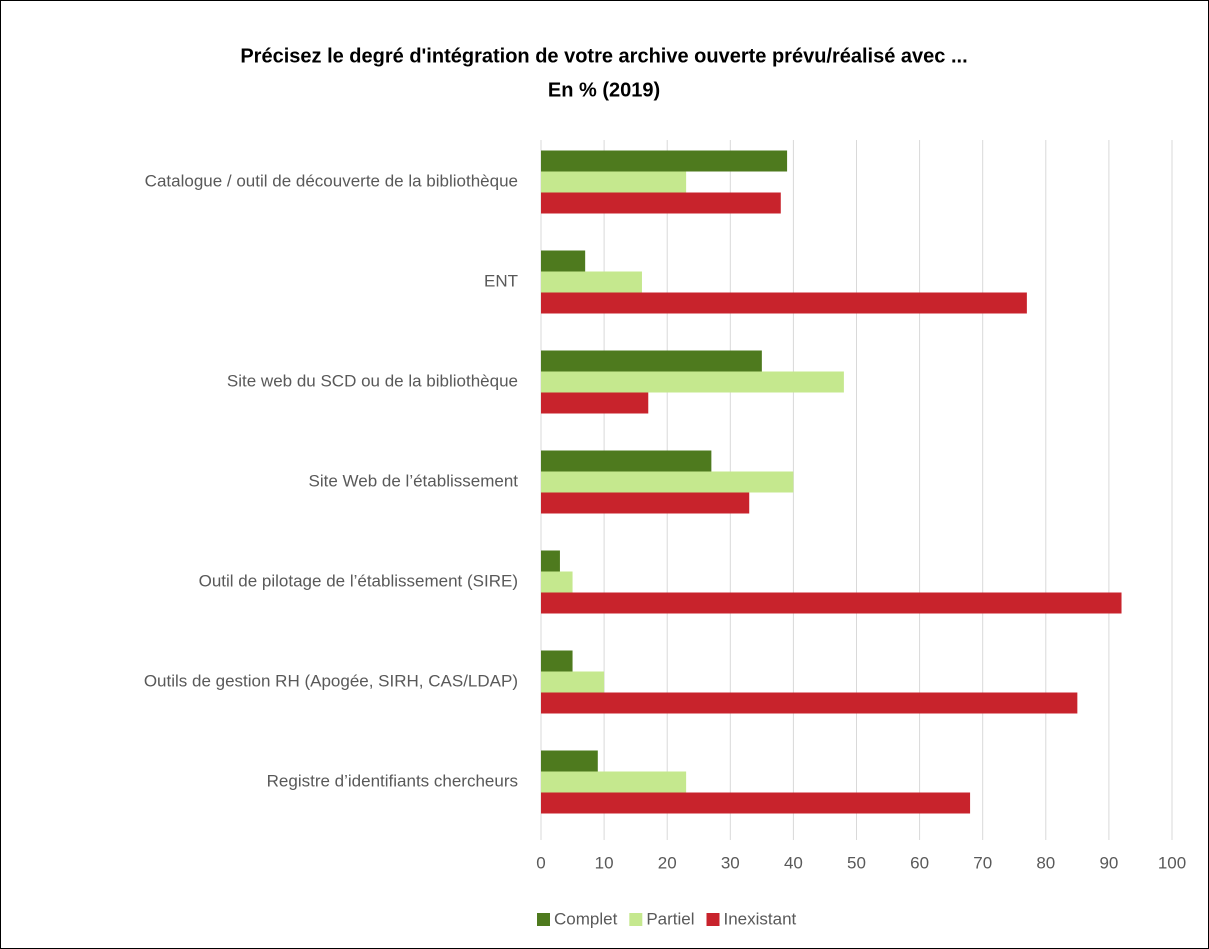 The height and width of the screenshot is (949, 1209). I want to click on y-tick-label: ENT, so click(501, 280).